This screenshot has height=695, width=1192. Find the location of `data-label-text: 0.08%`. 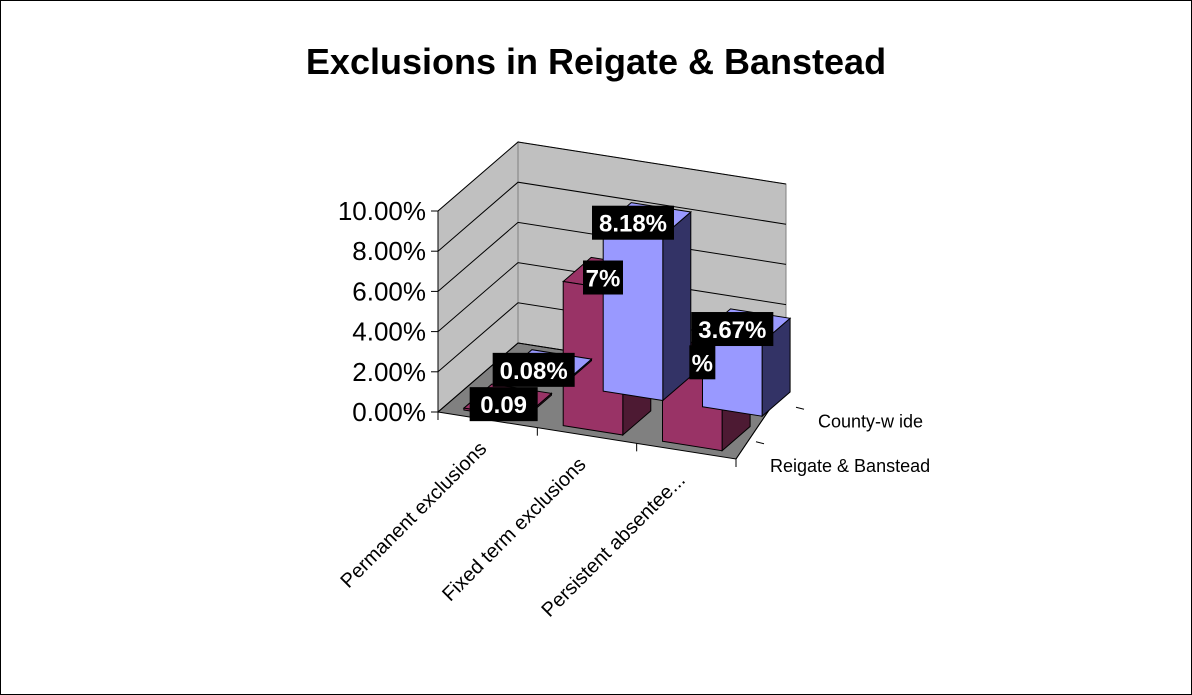

data-label-text: 0.08% is located at coordinates (534, 371).